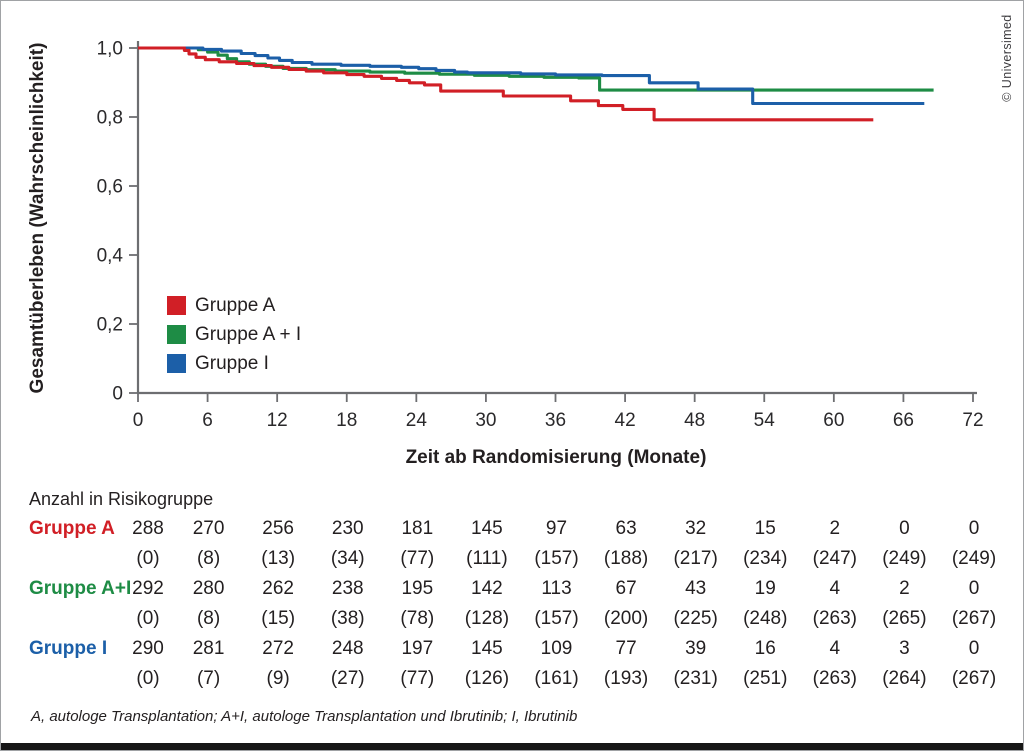 This screenshot has height=751, width=1024. What do you see at coordinates (148, 528) in the screenshot?
I see `risk-at-risk-cell: 288` at bounding box center [148, 528].